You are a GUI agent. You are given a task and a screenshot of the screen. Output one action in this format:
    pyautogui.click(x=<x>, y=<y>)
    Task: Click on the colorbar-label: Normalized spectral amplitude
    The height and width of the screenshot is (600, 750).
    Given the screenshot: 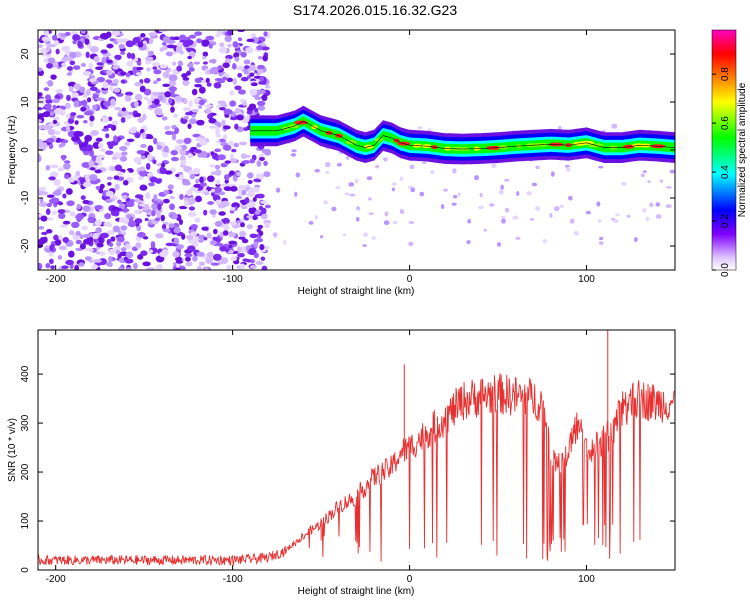 What is the action you would take?
    pyautogui.click(x=742, y=149)
    